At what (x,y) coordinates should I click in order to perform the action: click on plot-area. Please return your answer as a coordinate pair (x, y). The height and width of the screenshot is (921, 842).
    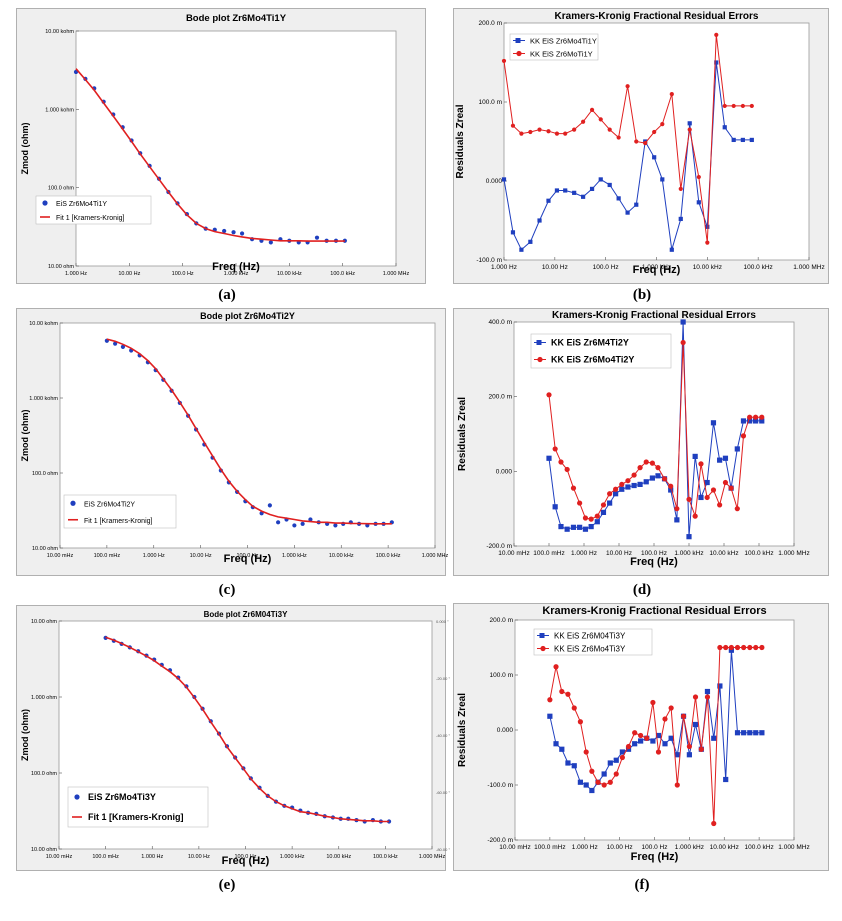
    Looking at the image, I should click on (654, 730).